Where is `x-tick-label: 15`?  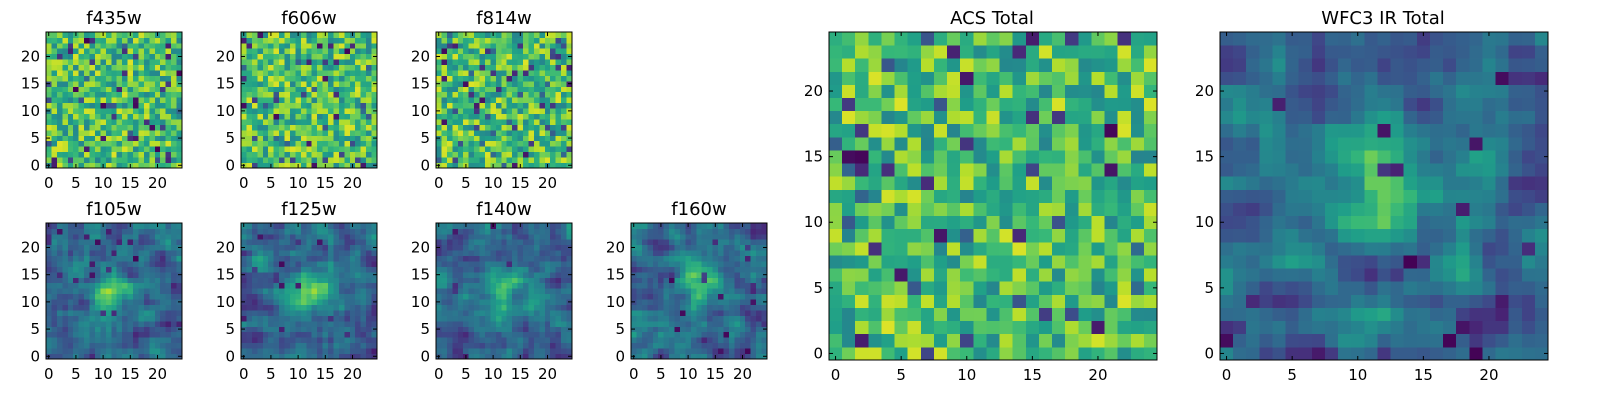 x-tick-label: 15 is located at coordinates (325, 183).